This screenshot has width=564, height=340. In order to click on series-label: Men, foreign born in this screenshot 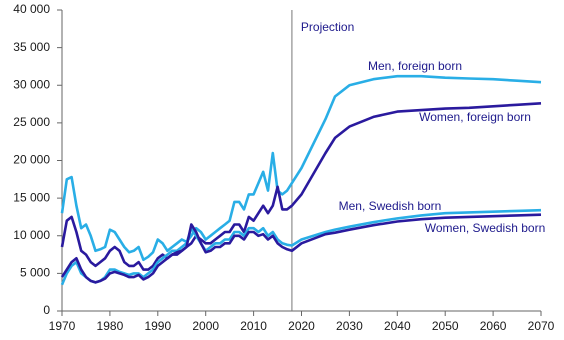, I will do `click(415, 66)`.